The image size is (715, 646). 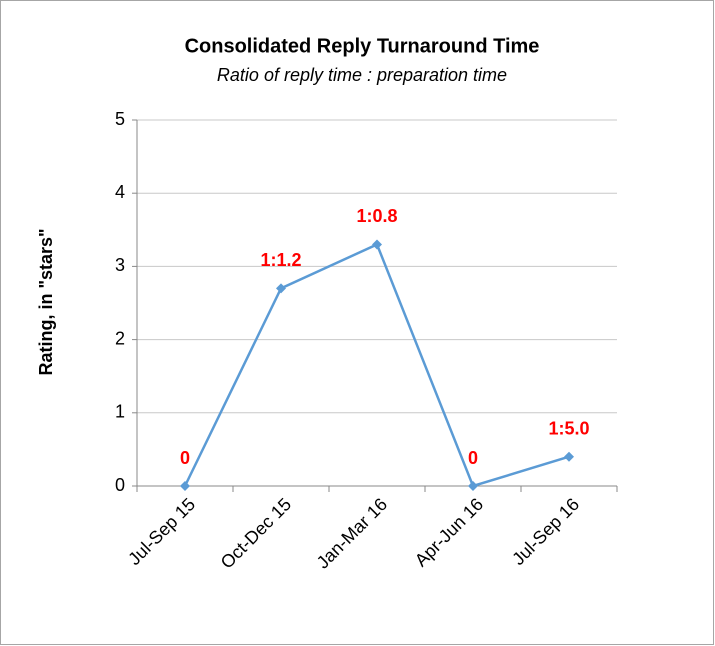 I want to click on y-tick-label: 2, so click(x=120, y=338).